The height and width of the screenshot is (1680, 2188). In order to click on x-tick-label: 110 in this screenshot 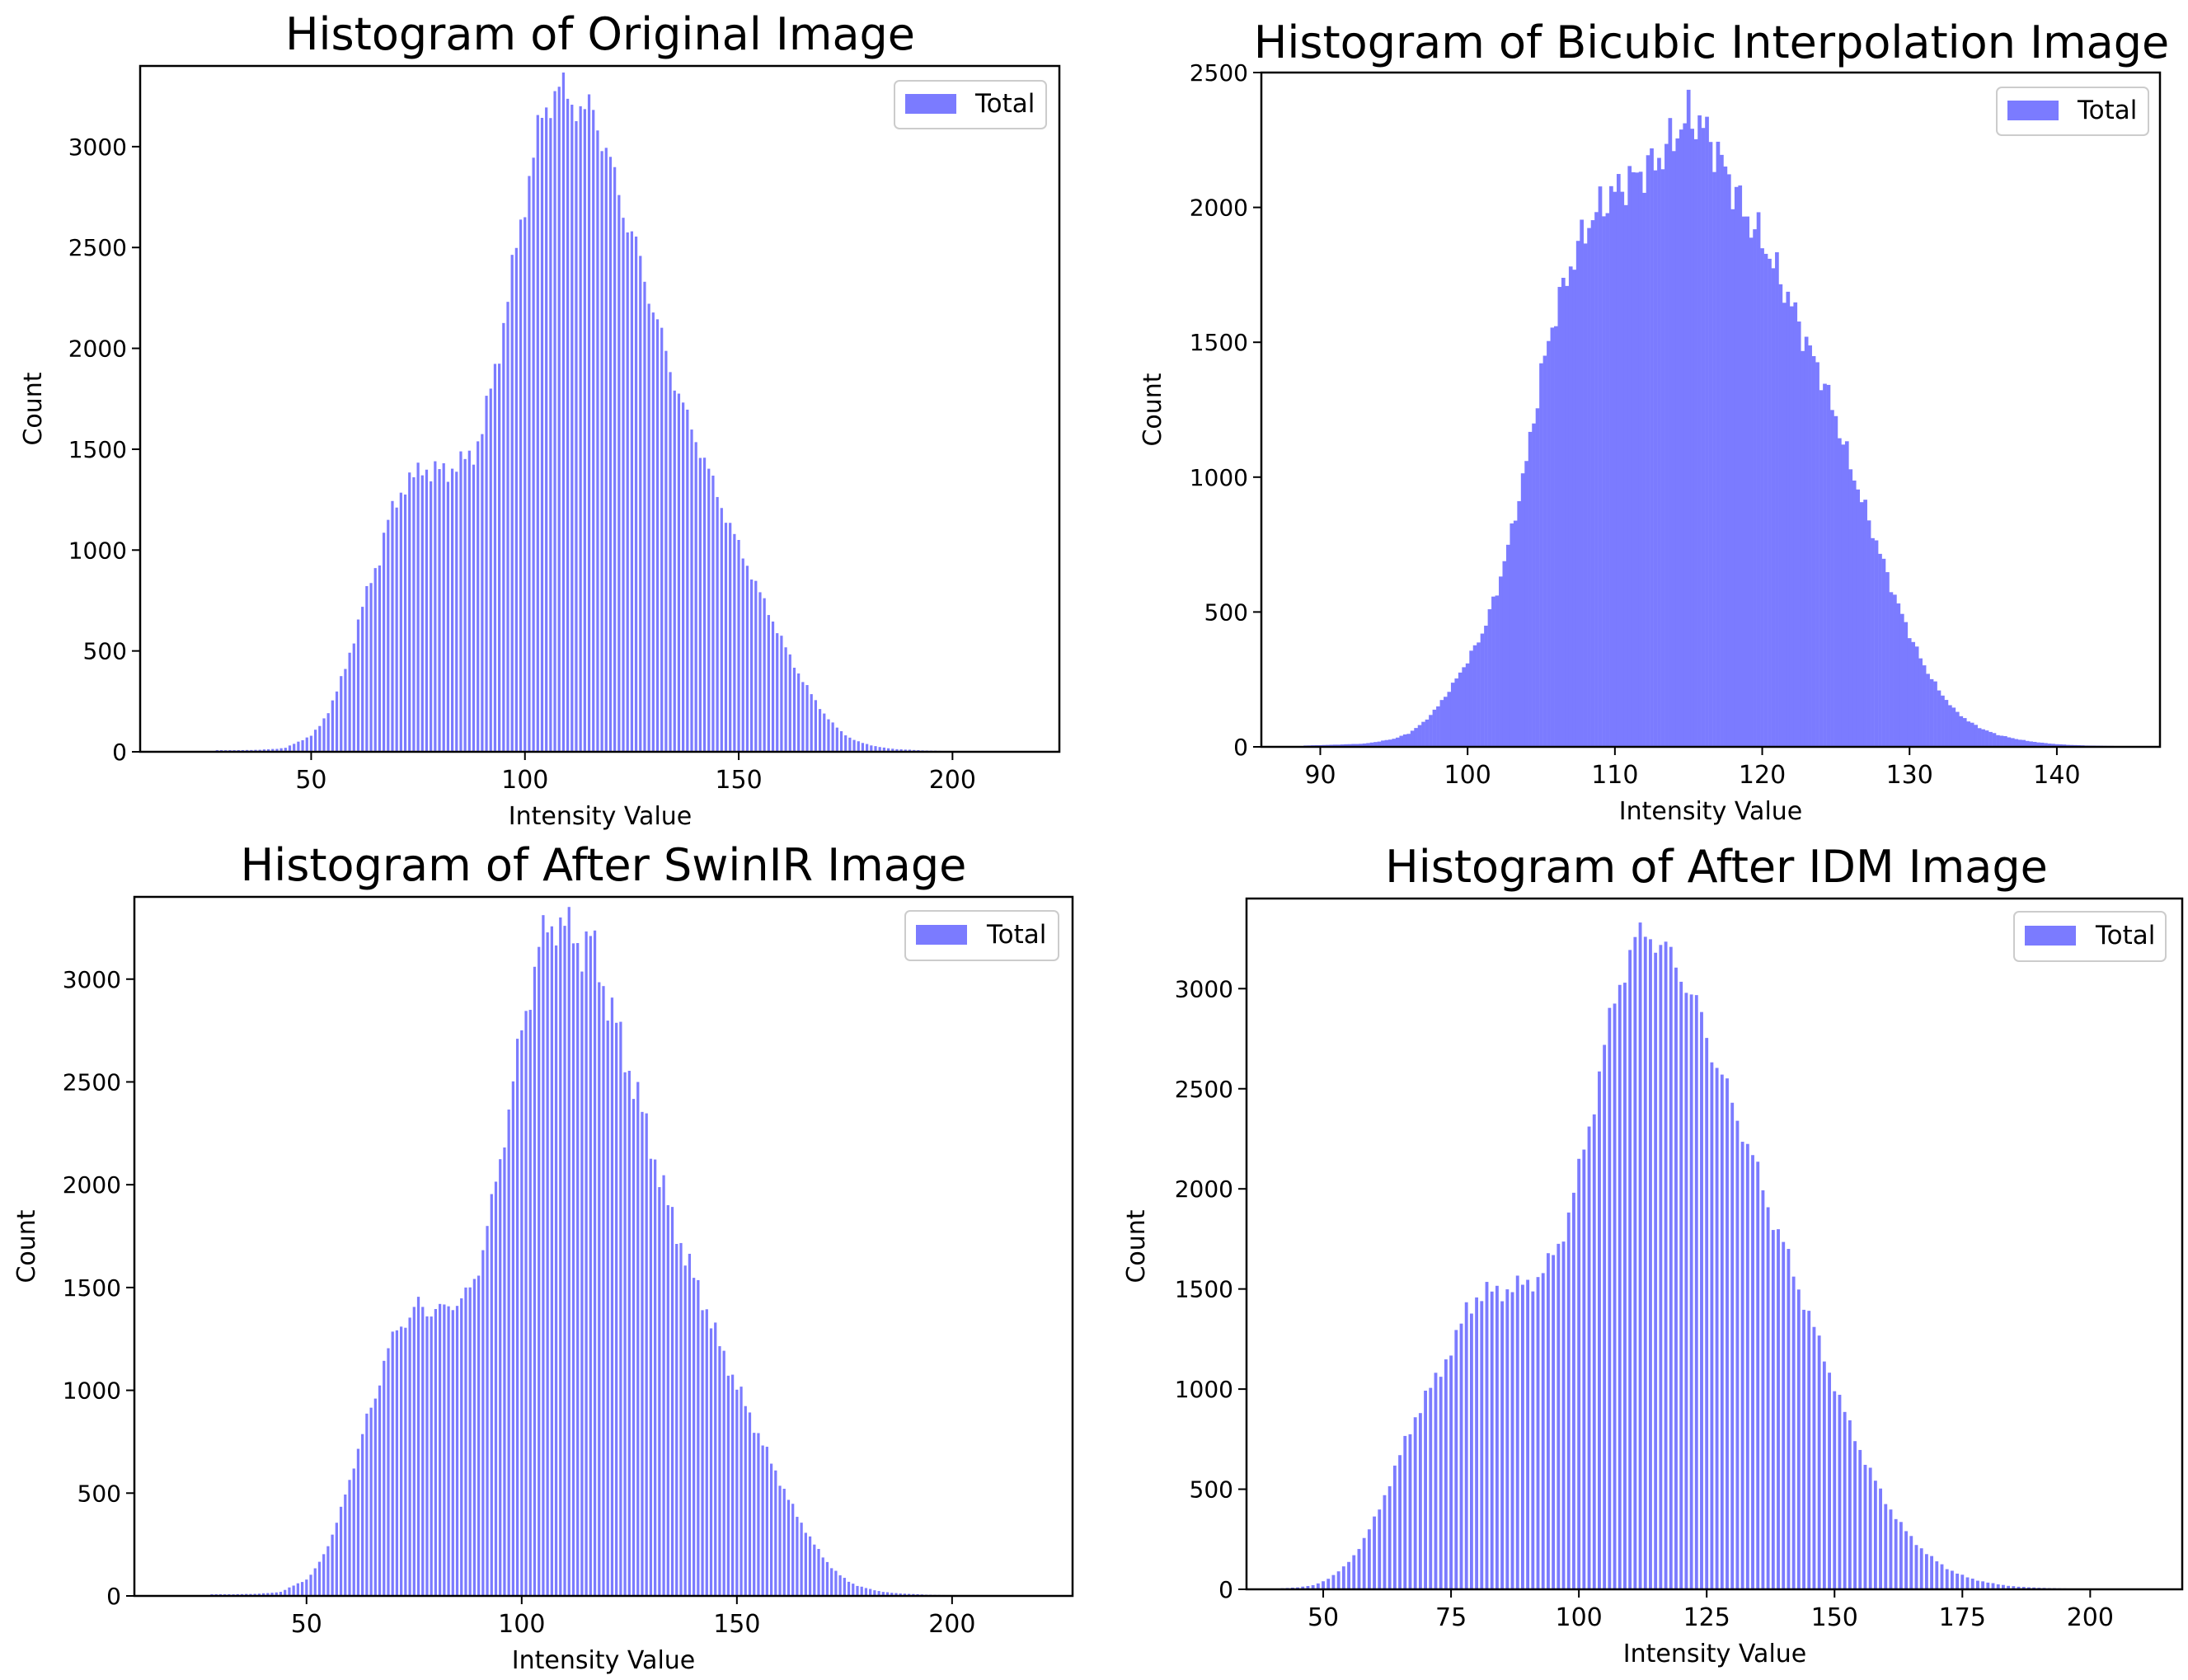, I will do `click(1614, 775)`.